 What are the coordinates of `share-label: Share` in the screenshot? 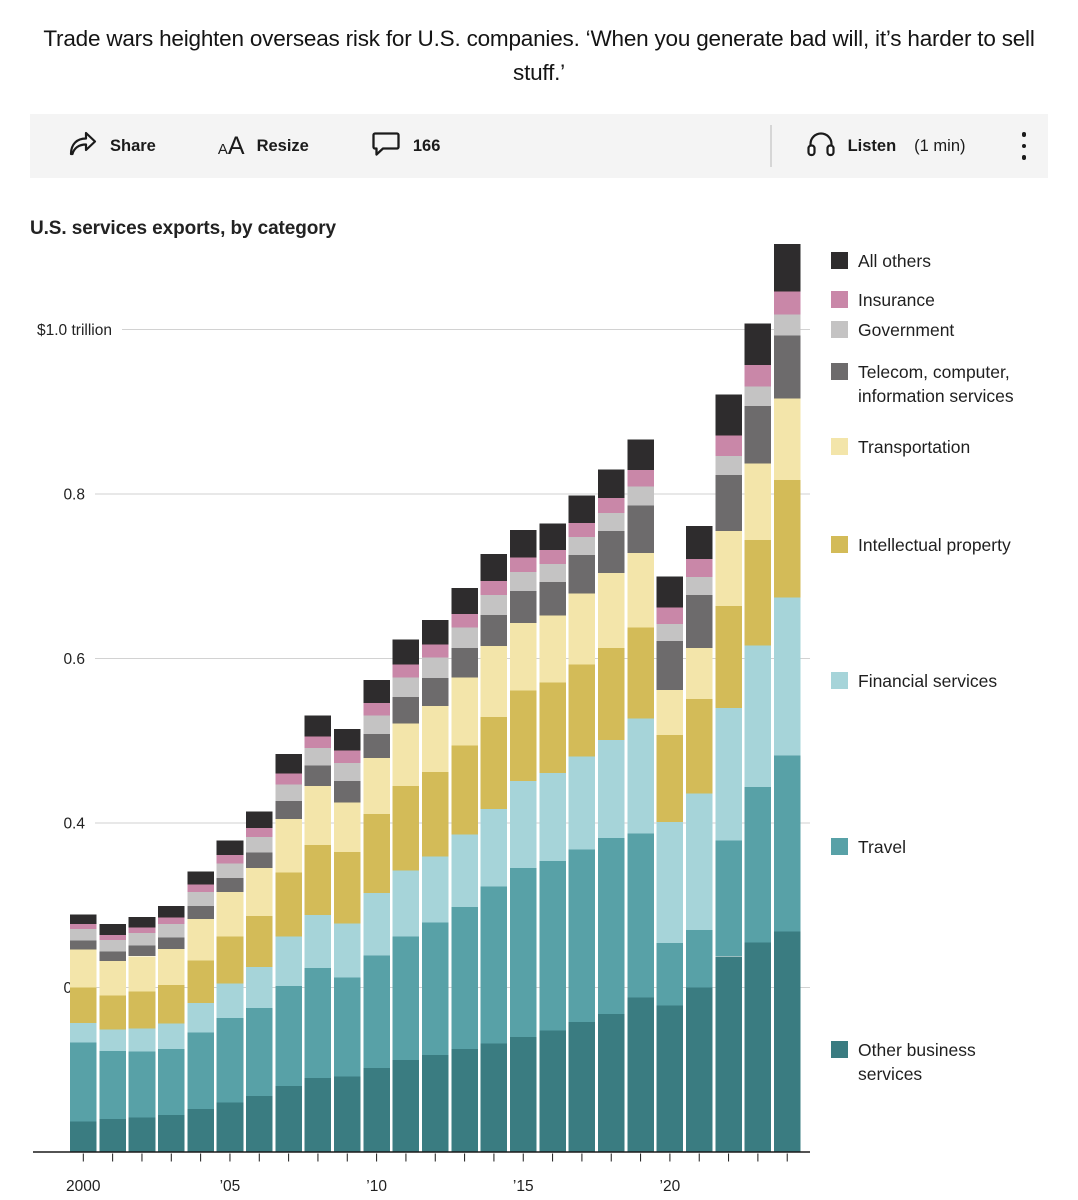 It's located at (133, 145).